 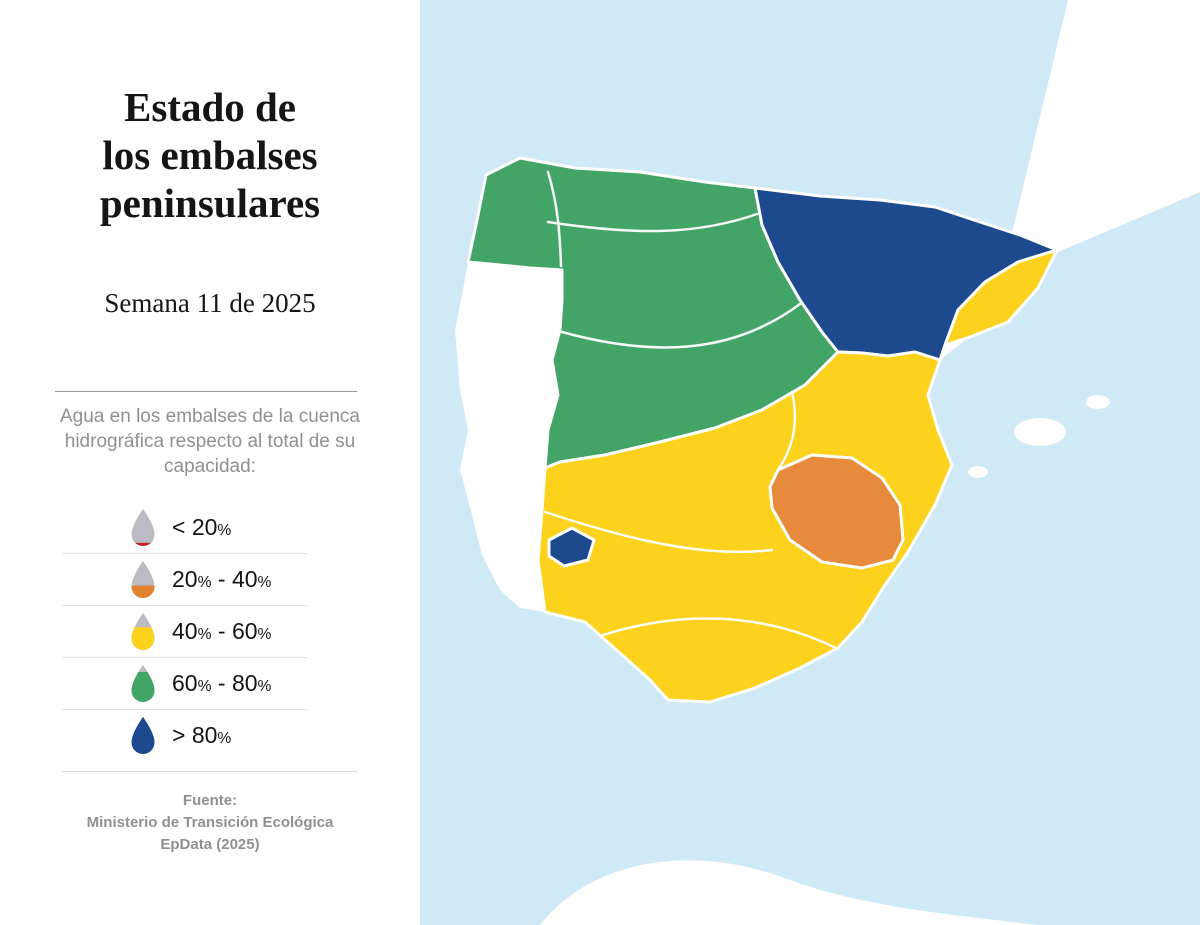 I want to click on france-landmass, so click(x=1106, y=126).